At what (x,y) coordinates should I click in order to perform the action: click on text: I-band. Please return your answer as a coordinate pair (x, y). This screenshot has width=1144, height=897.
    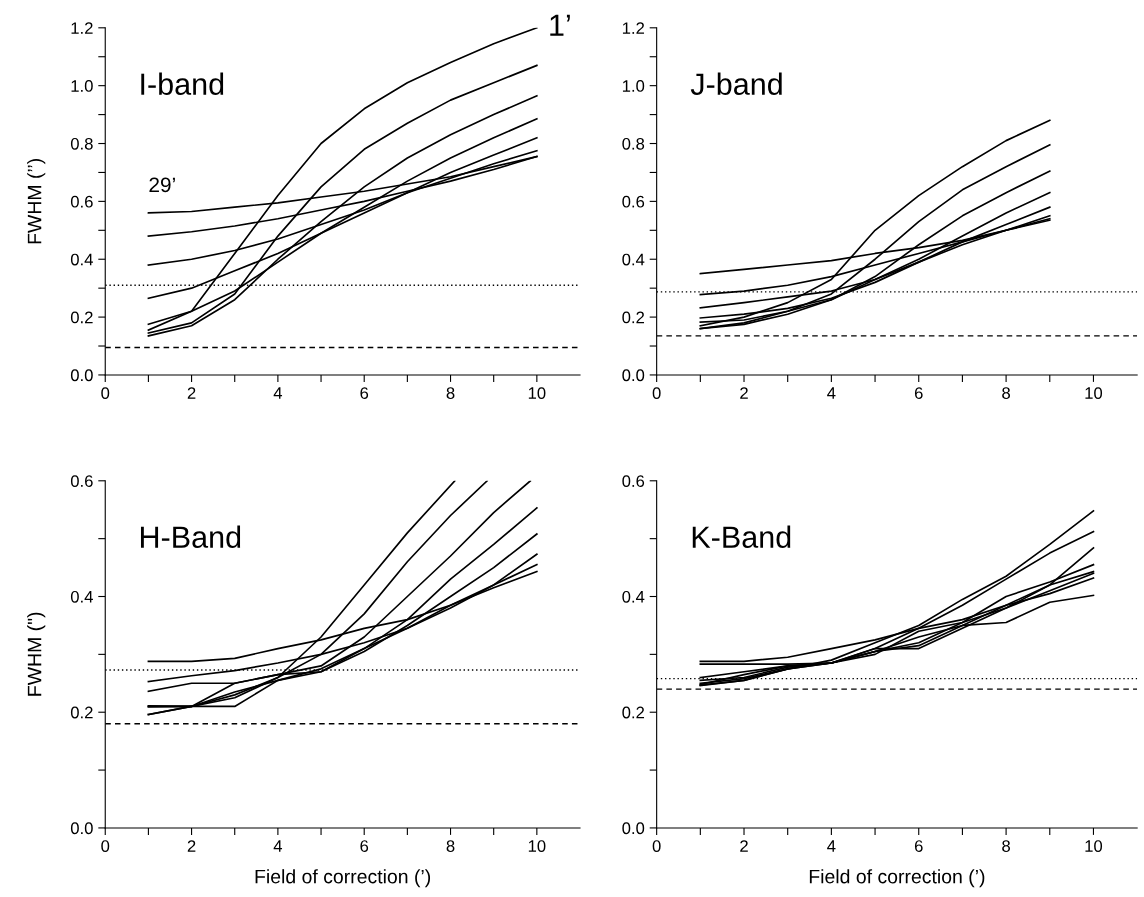
    Looking at the image, I should click on (182, 84).